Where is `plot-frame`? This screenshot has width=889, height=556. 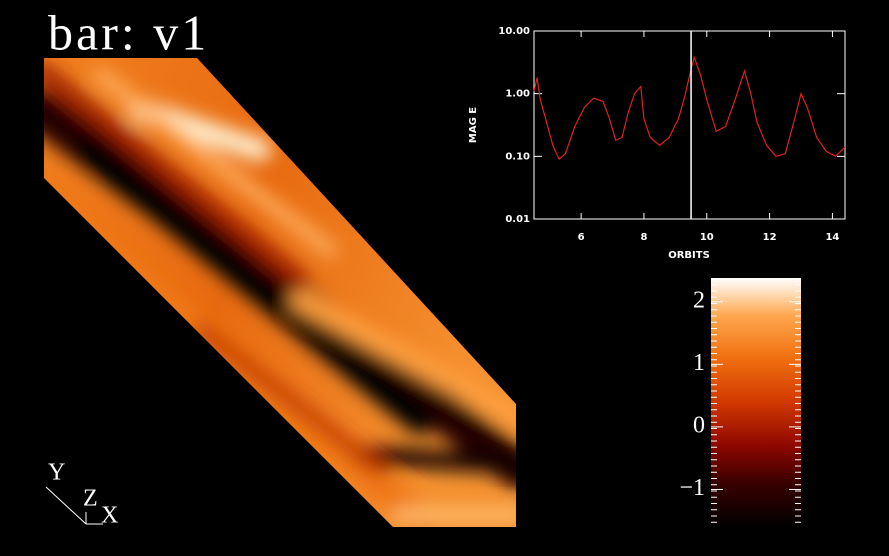
plot-frame is located at coordinates (689, 125).